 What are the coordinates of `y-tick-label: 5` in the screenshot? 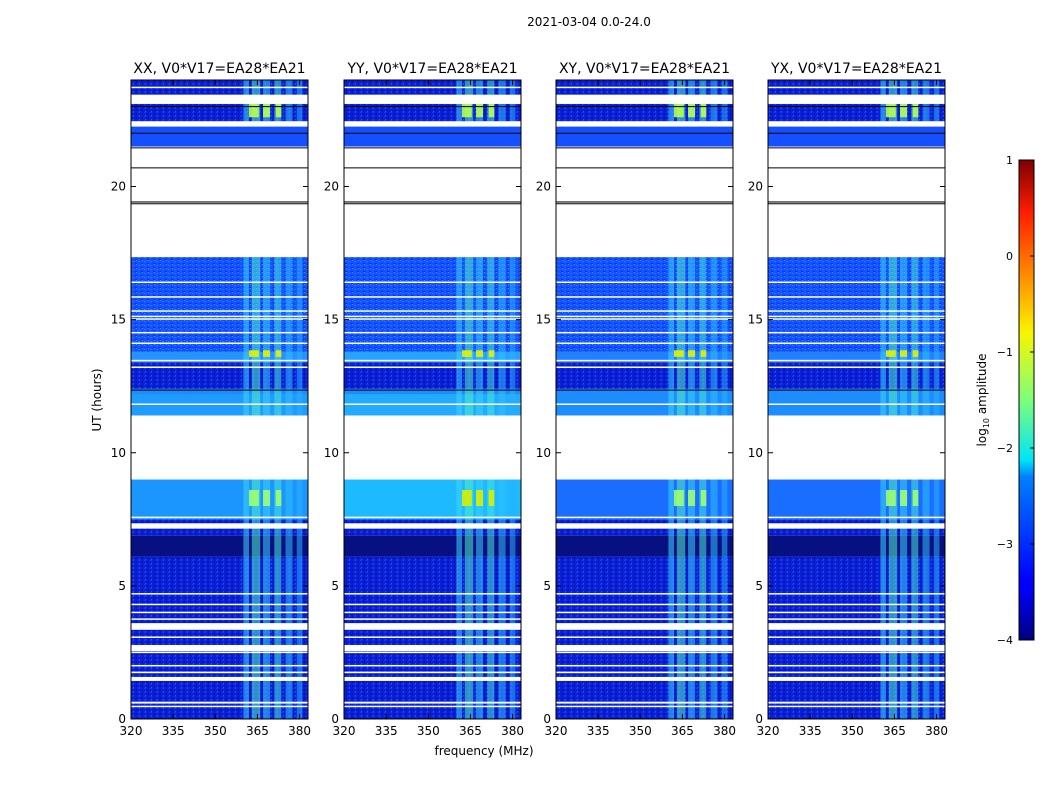 It's located at (335, 586).